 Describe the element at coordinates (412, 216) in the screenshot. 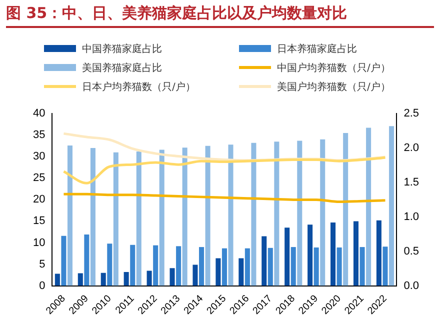

I see `y2-tick-label: 1.0` at that location.